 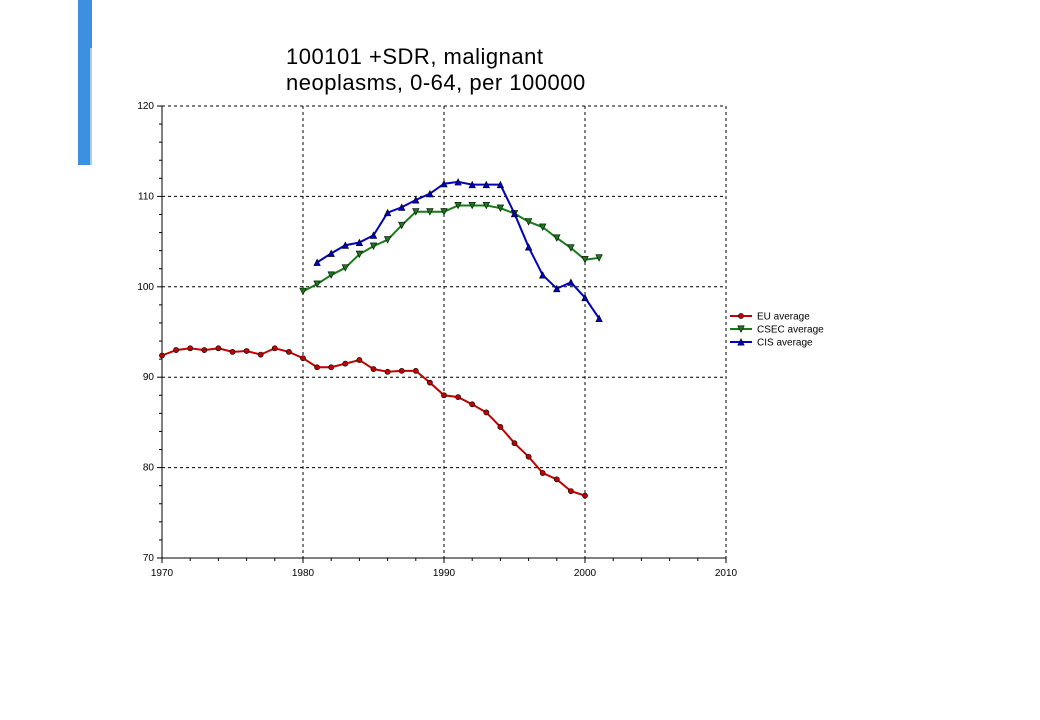 I want to click on legend-label: CSEC average, so click(x=790, y=330).